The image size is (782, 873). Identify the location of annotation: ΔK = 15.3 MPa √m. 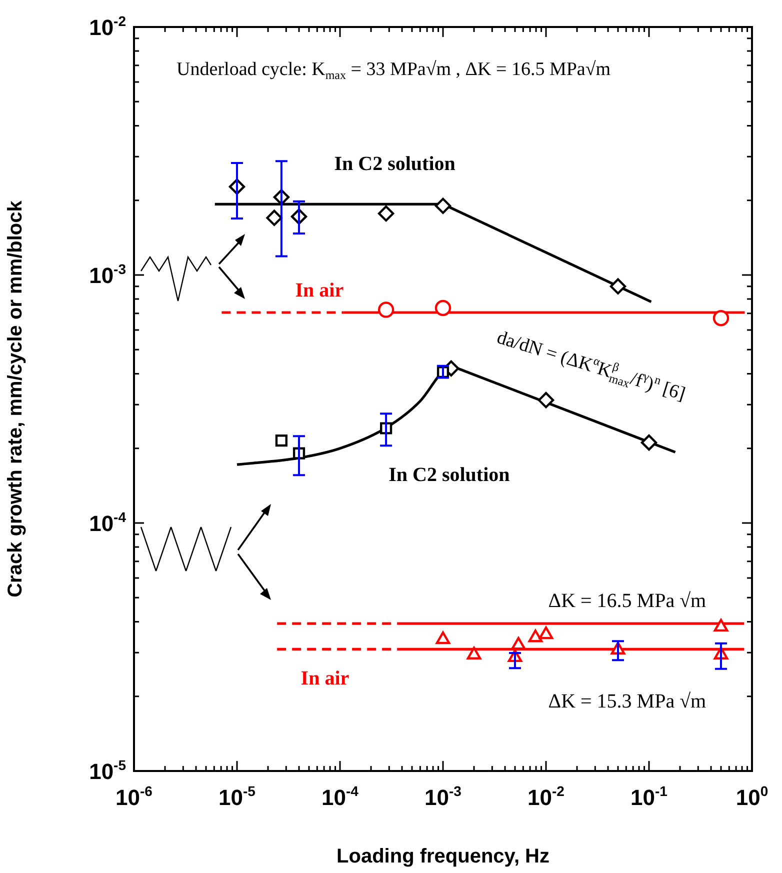
(627, 701).